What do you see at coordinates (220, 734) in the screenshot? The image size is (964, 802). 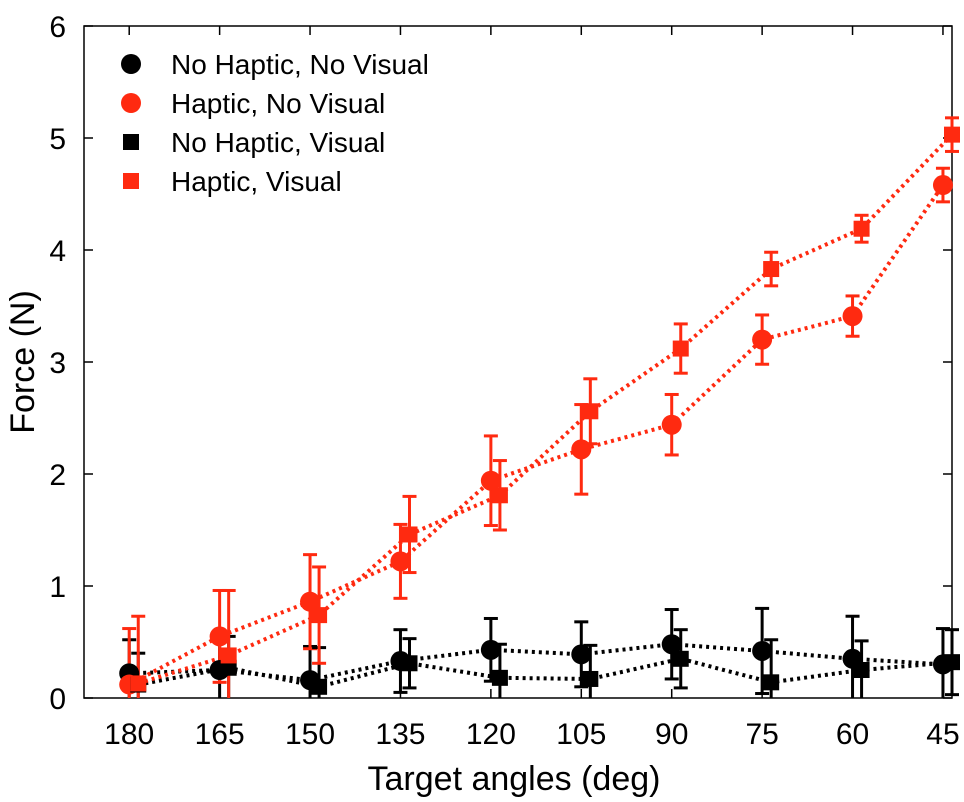 I see `x-tick-label: 165` at bounding box center [220, 734].